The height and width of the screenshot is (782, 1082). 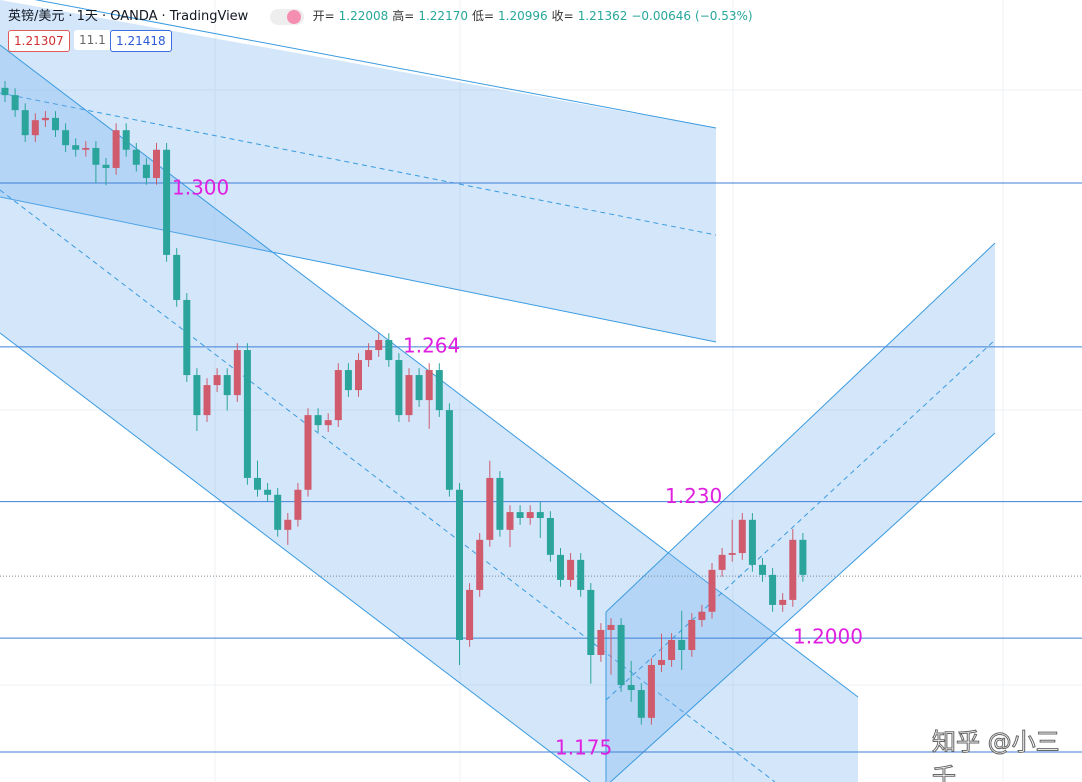 I want to click on level-label: 1.230, so click(x=693, y=496).